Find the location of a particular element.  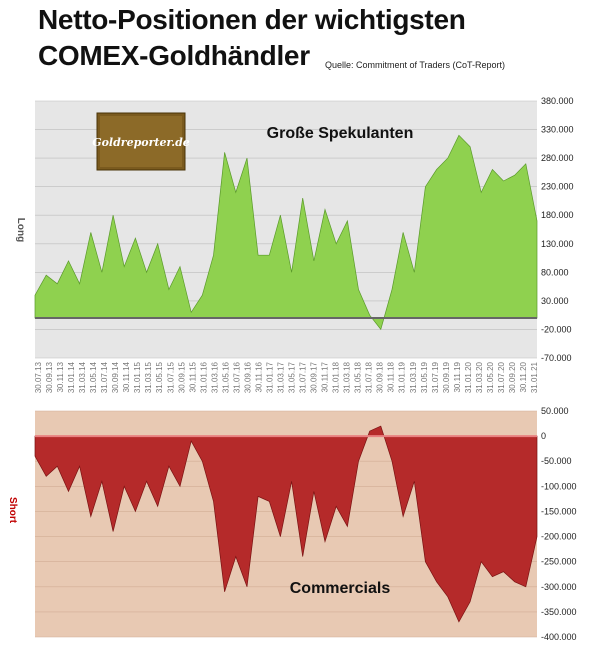

y-tick-label: 180.000 is located at coordinates (557, 215).